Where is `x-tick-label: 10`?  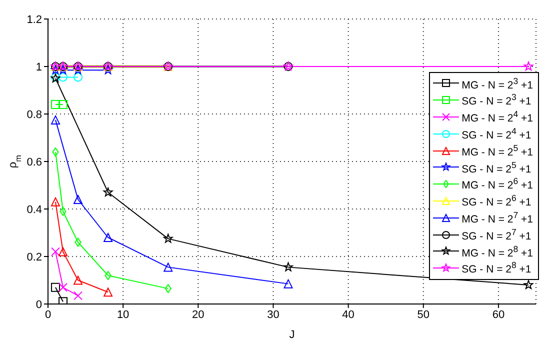
x-tick-label: 10 is located at coordinates (123, 314).